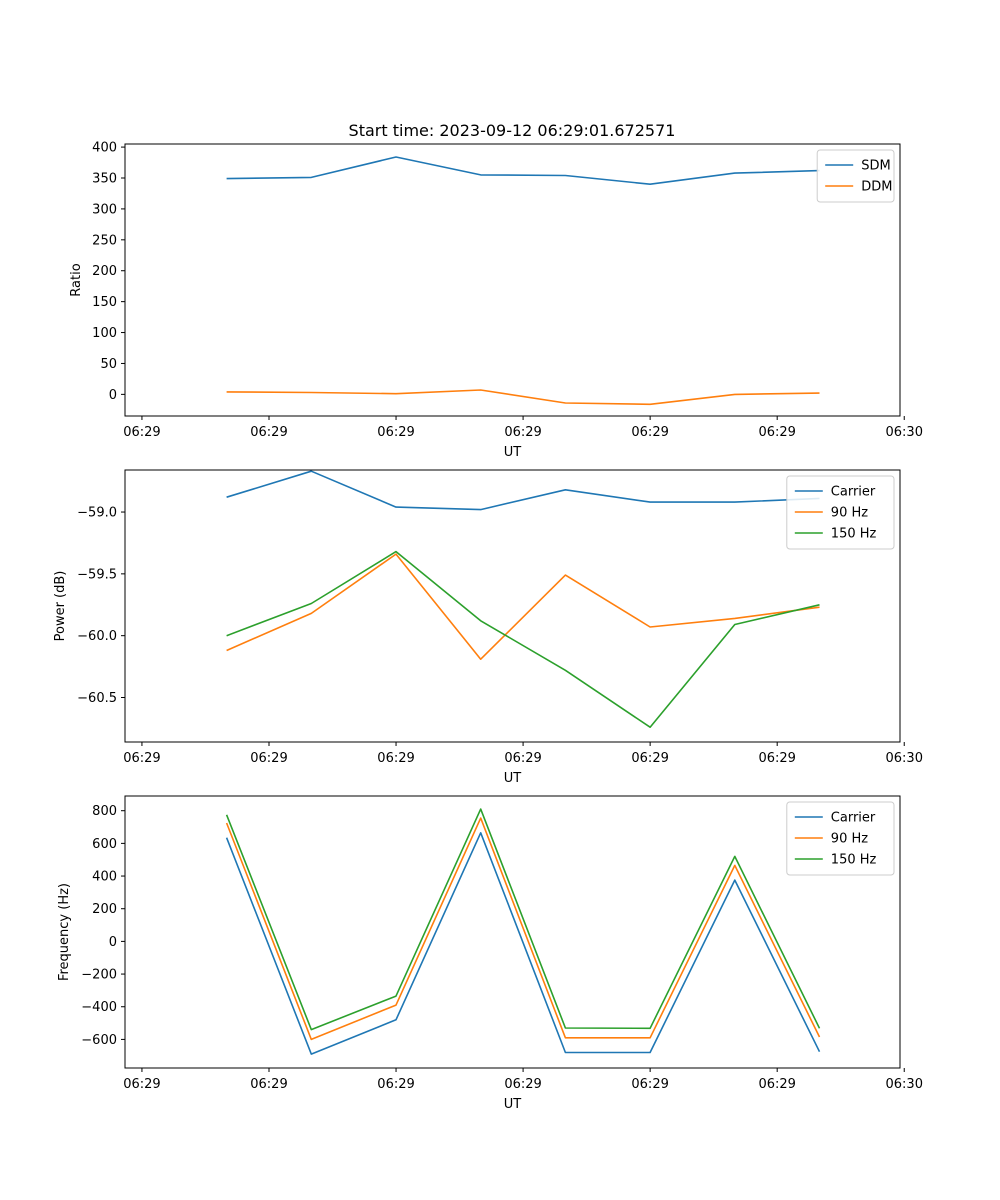  I want to click on y-tick-label: −60.0, so click(97, 636).